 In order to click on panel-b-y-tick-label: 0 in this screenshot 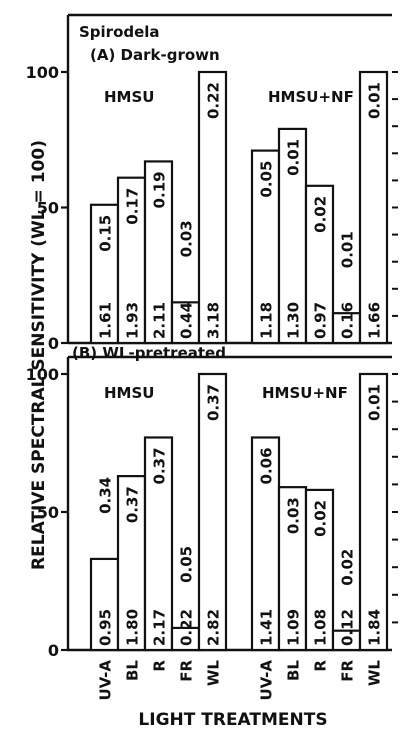, I will do `click(53, 650)`.